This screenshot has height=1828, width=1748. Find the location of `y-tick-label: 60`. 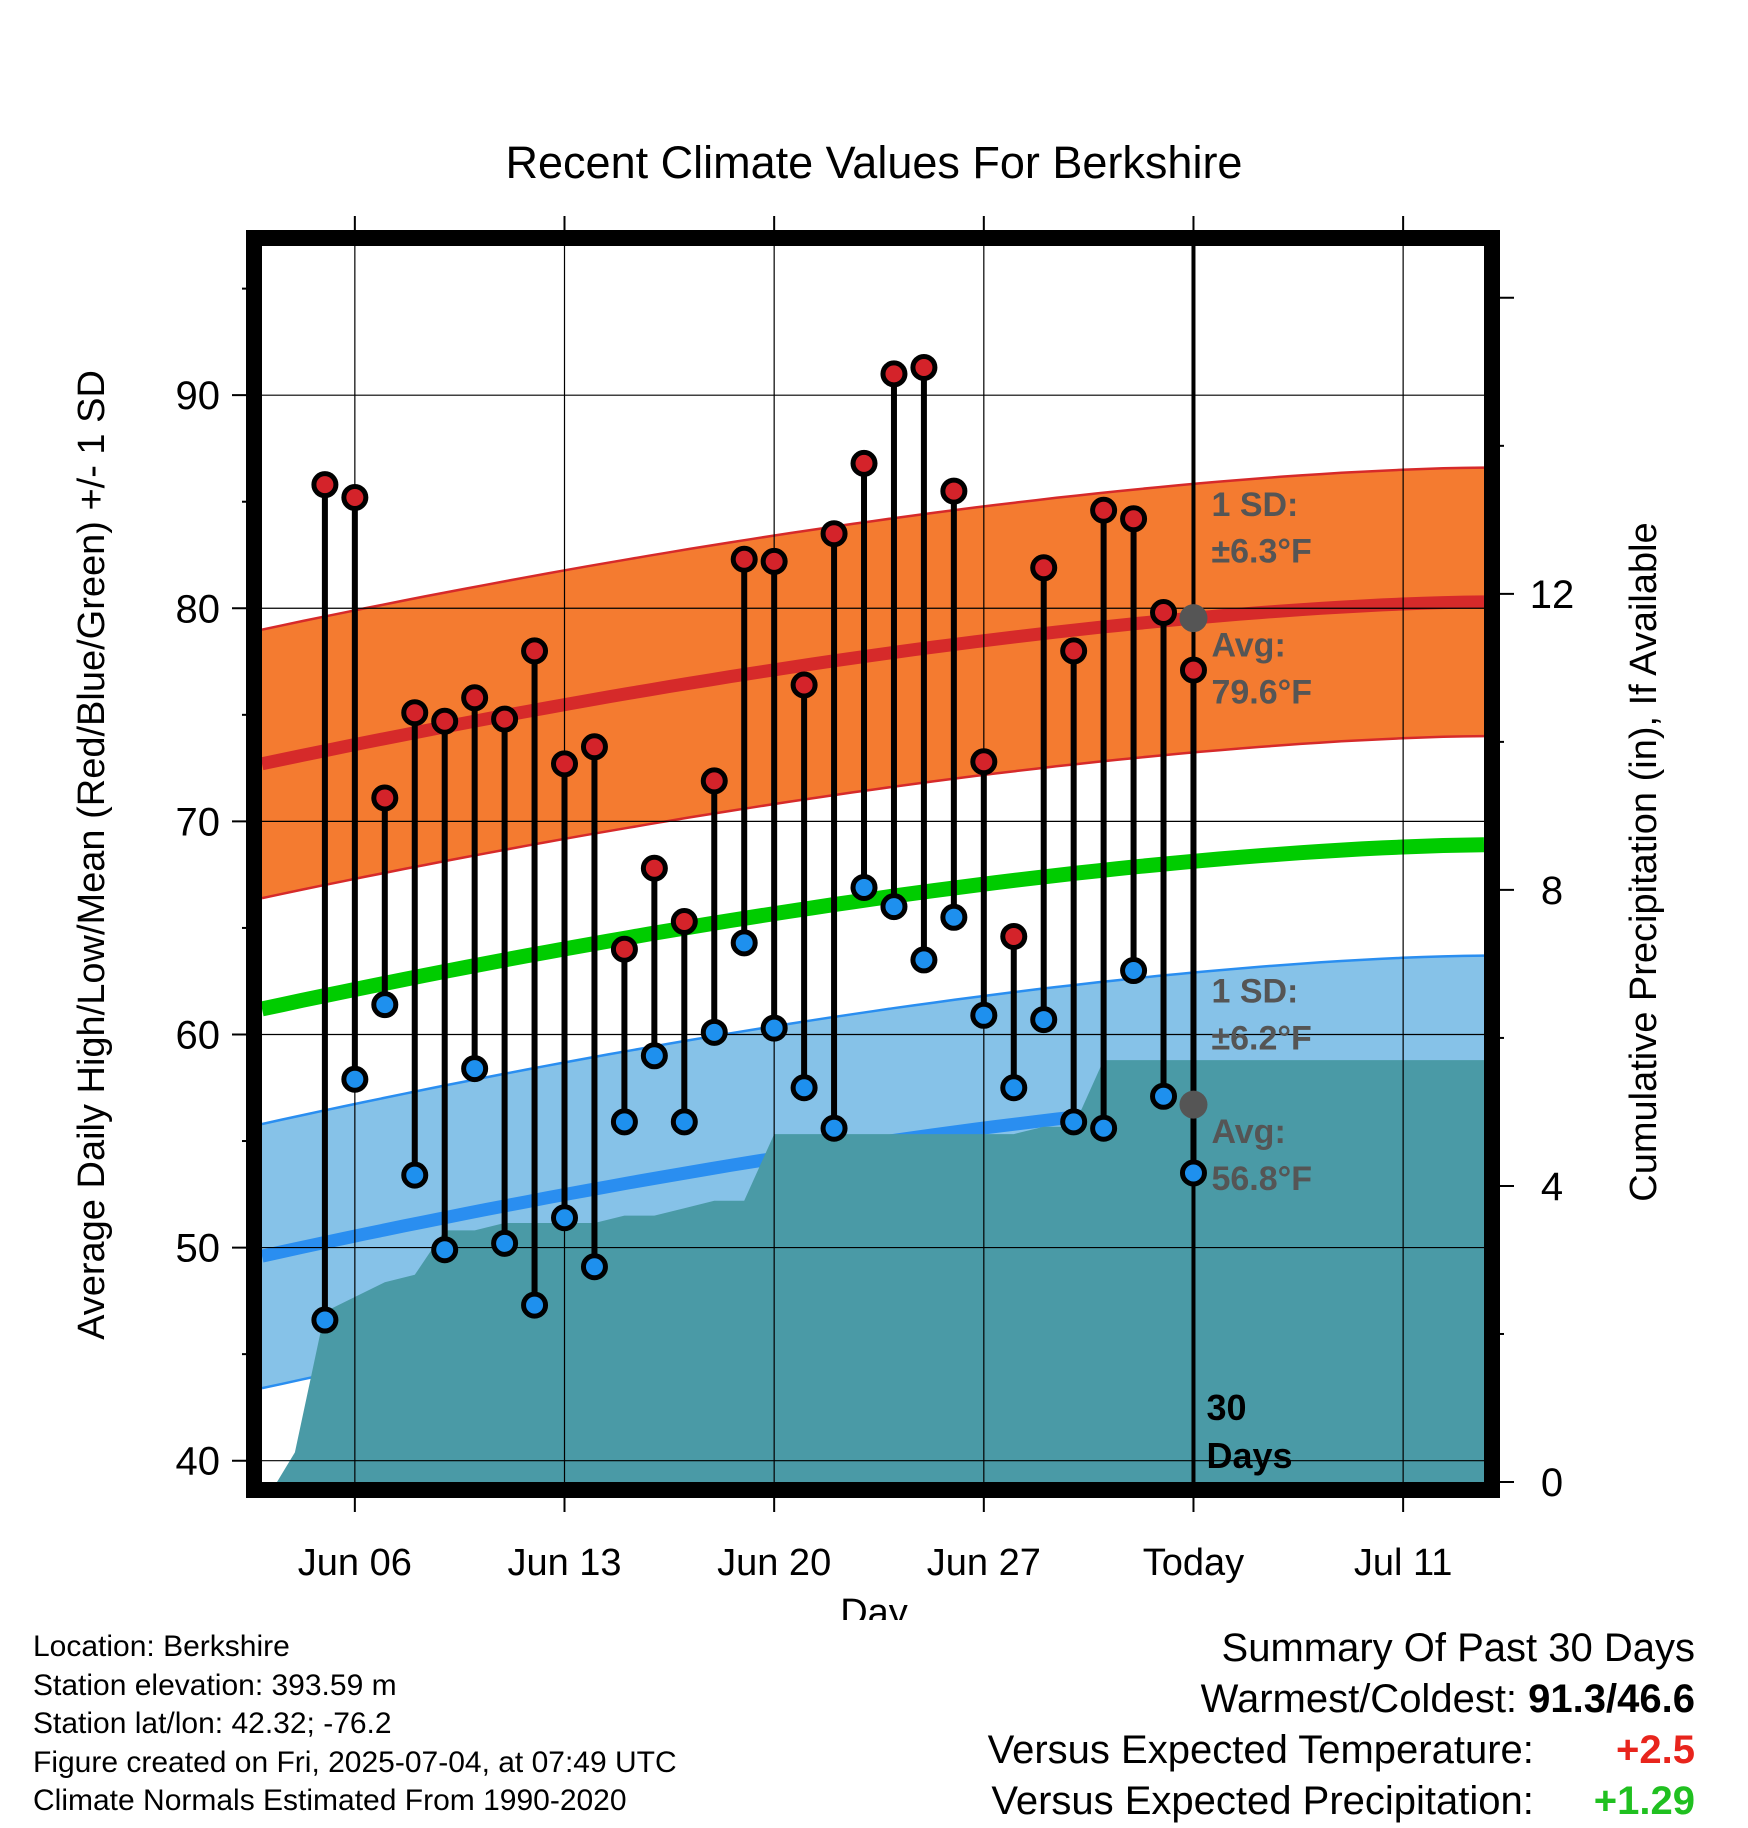

y-tick-label: 60 is located at coordinates (198, 1035).